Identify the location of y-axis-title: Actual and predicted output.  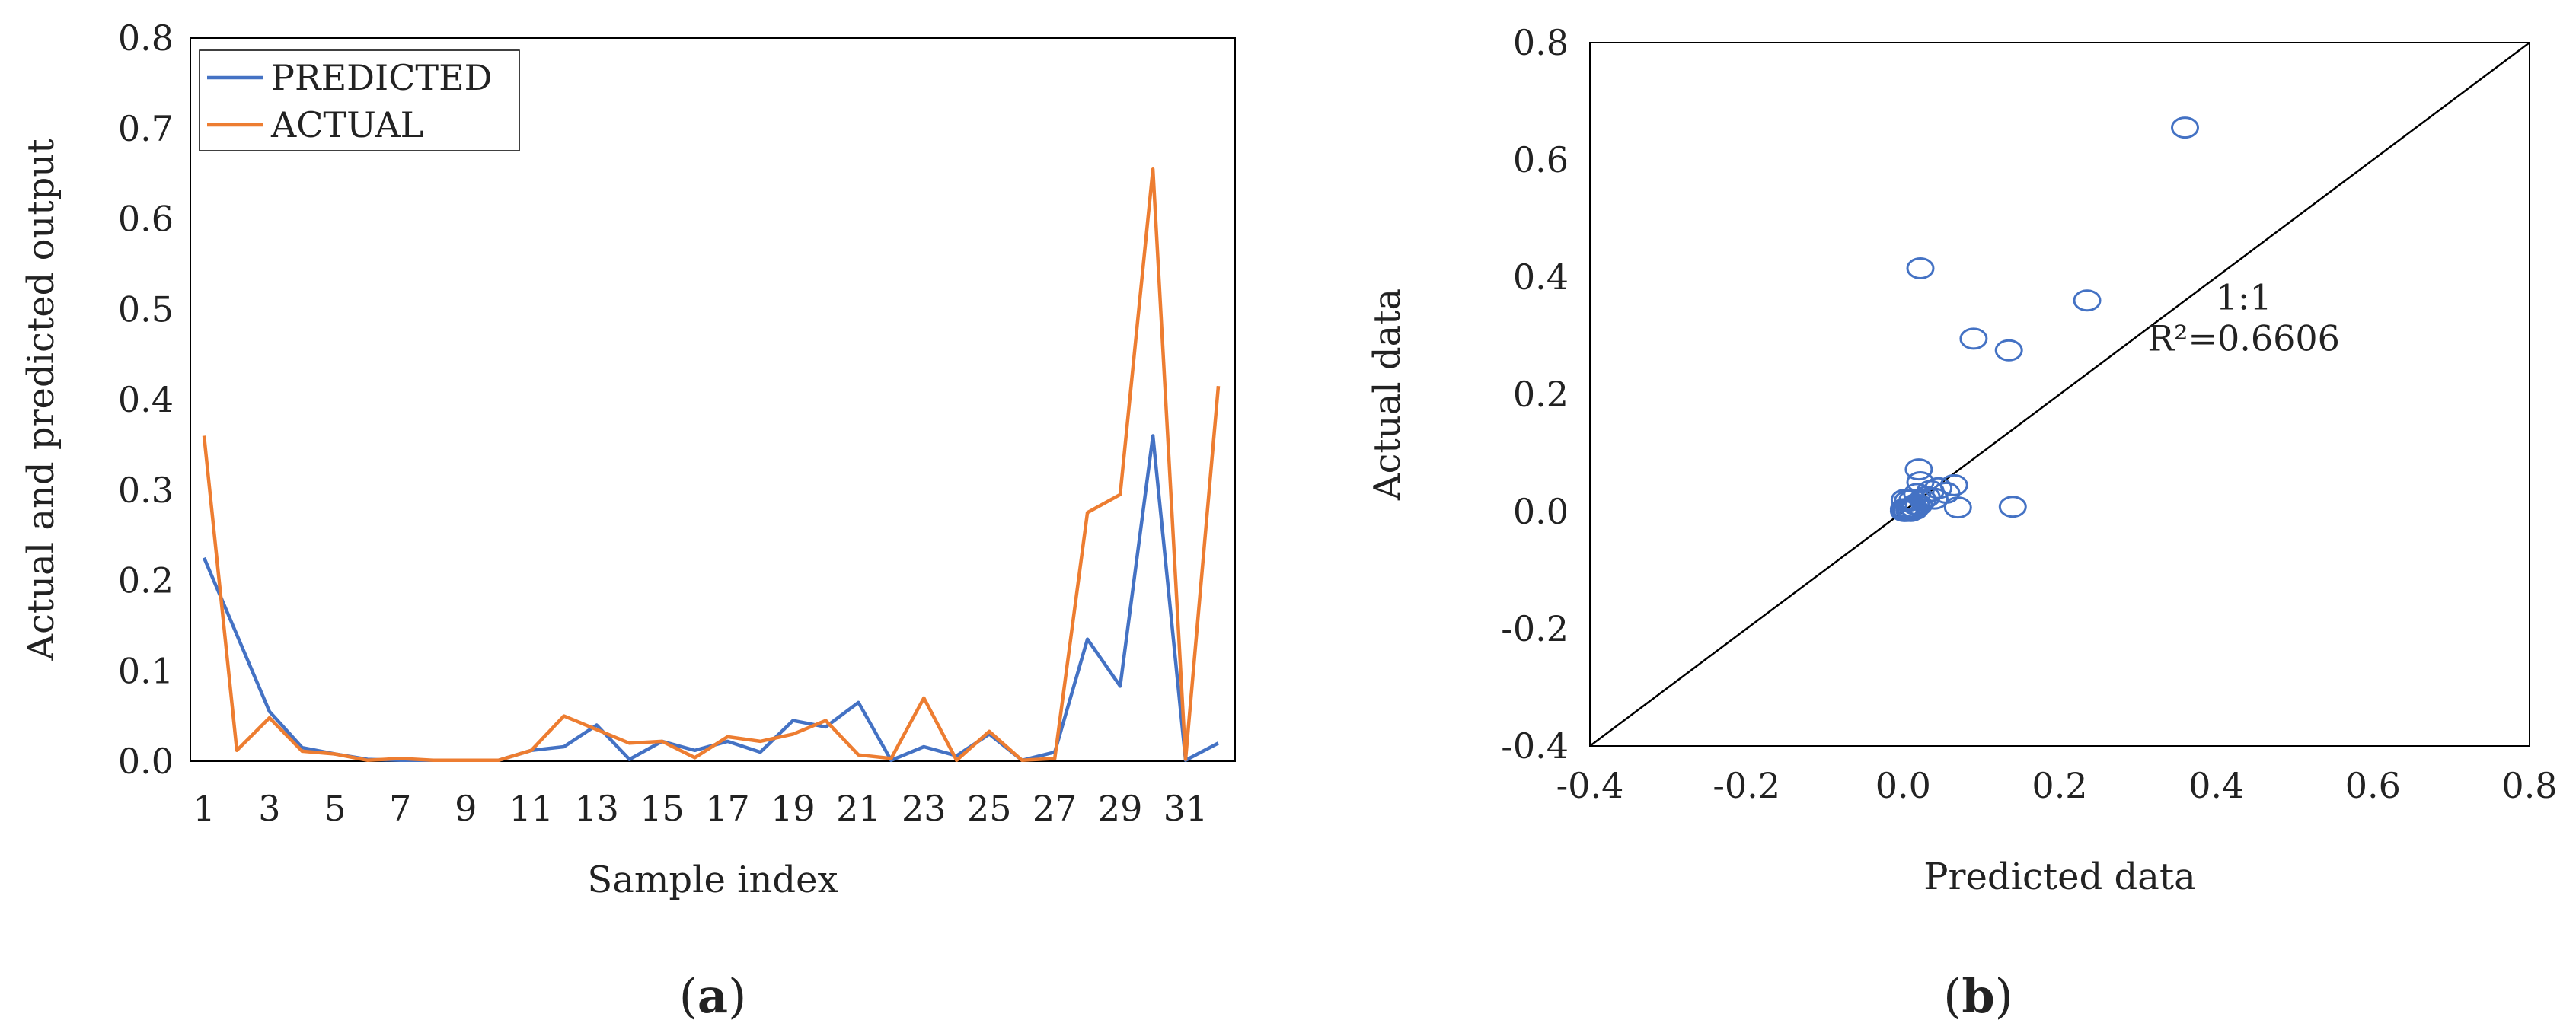
(41, 400).